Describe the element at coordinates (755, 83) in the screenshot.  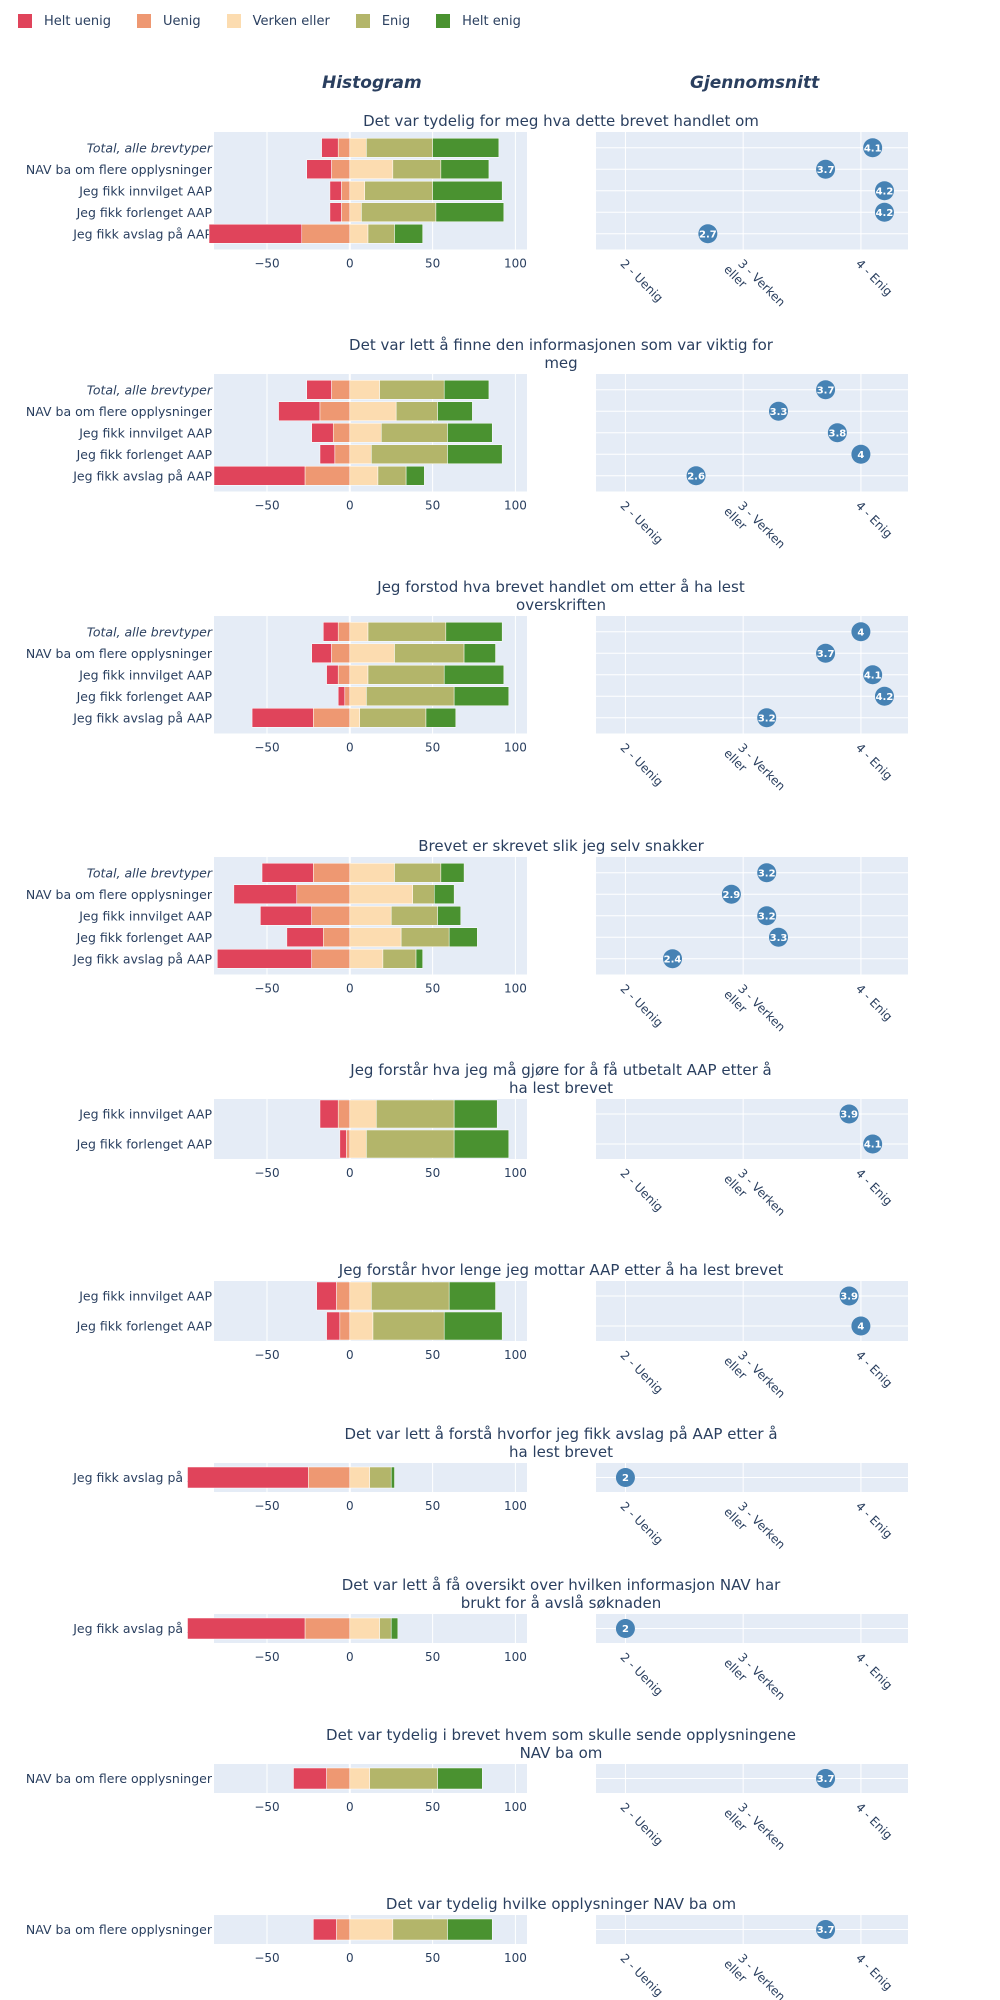
I see `average-column-title: Gjennomsnitt` at that location.